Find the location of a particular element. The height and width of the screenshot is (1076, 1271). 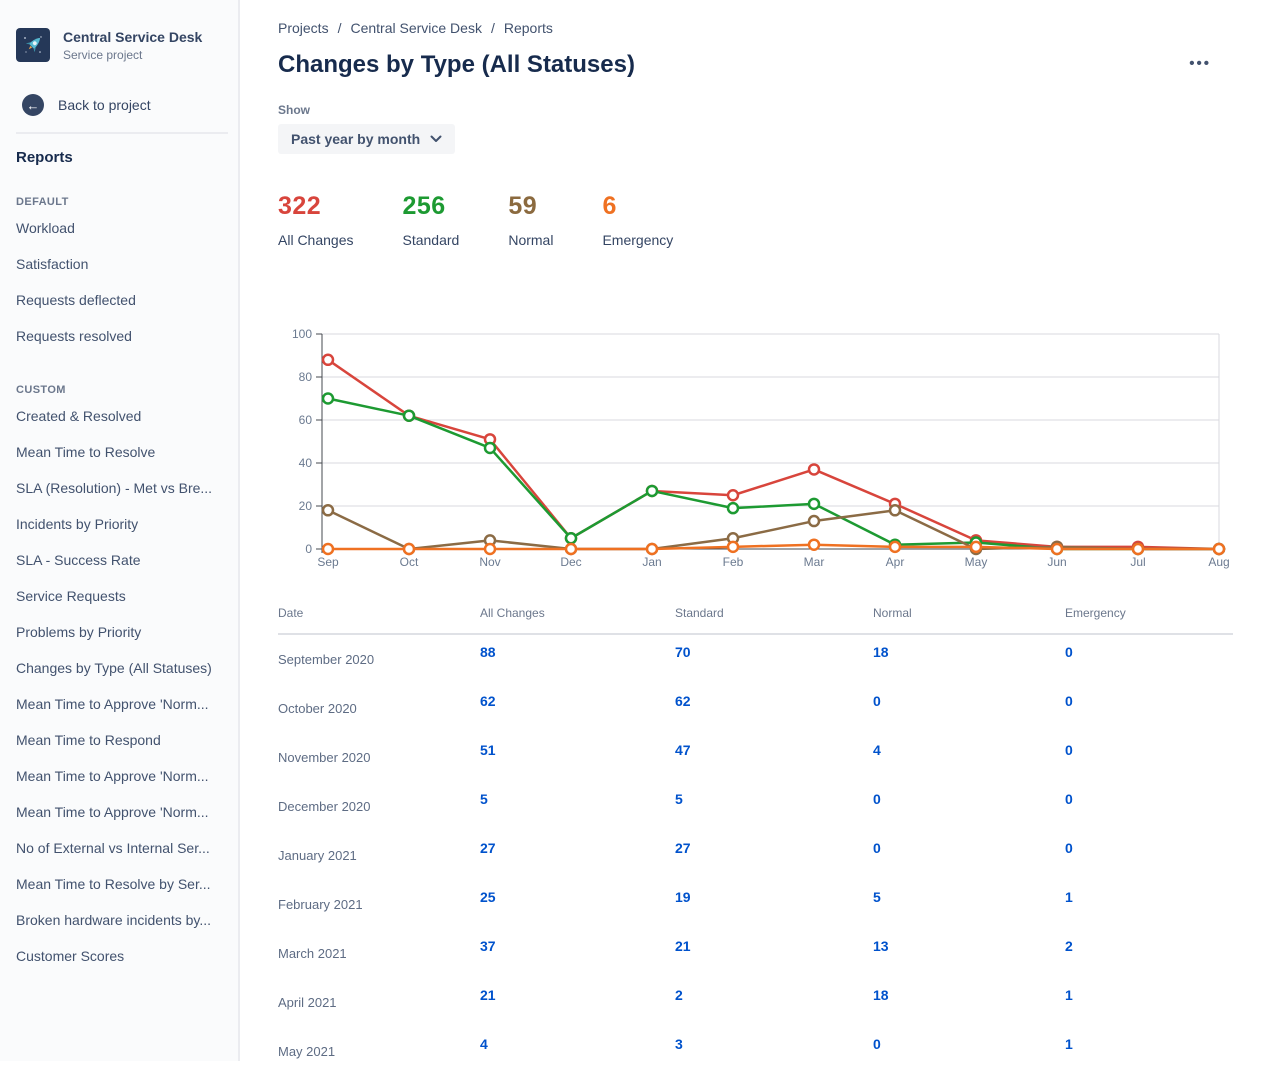

xtick-label-nov: Nov is located at coordinates (489, 562).